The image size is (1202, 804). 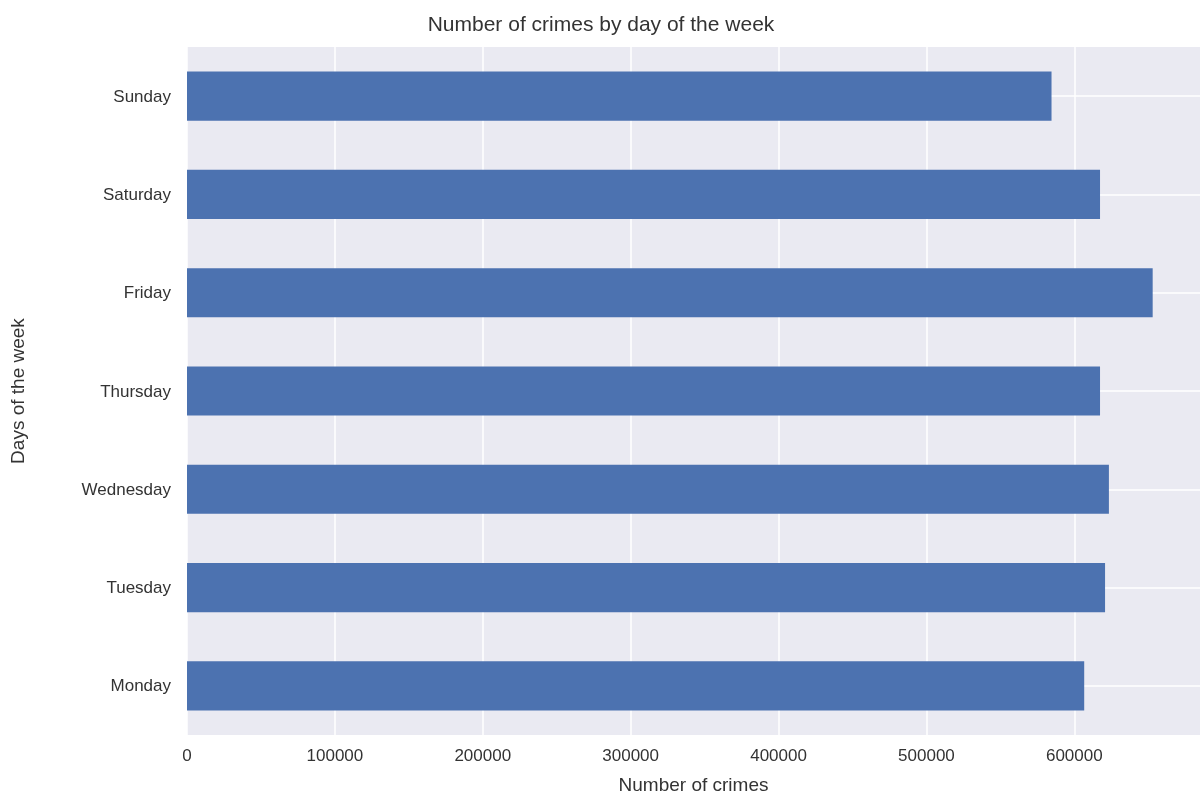 I want to click on x-tick-label: 500000, so click(x=926, y=755).